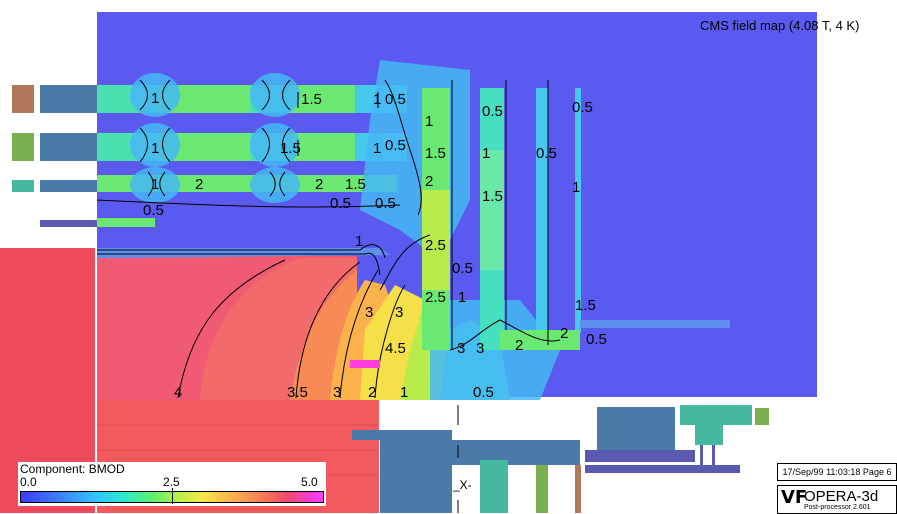 The image size is (897, 514). I want to click on legend-max-value: 5.0, so click(309, 482).